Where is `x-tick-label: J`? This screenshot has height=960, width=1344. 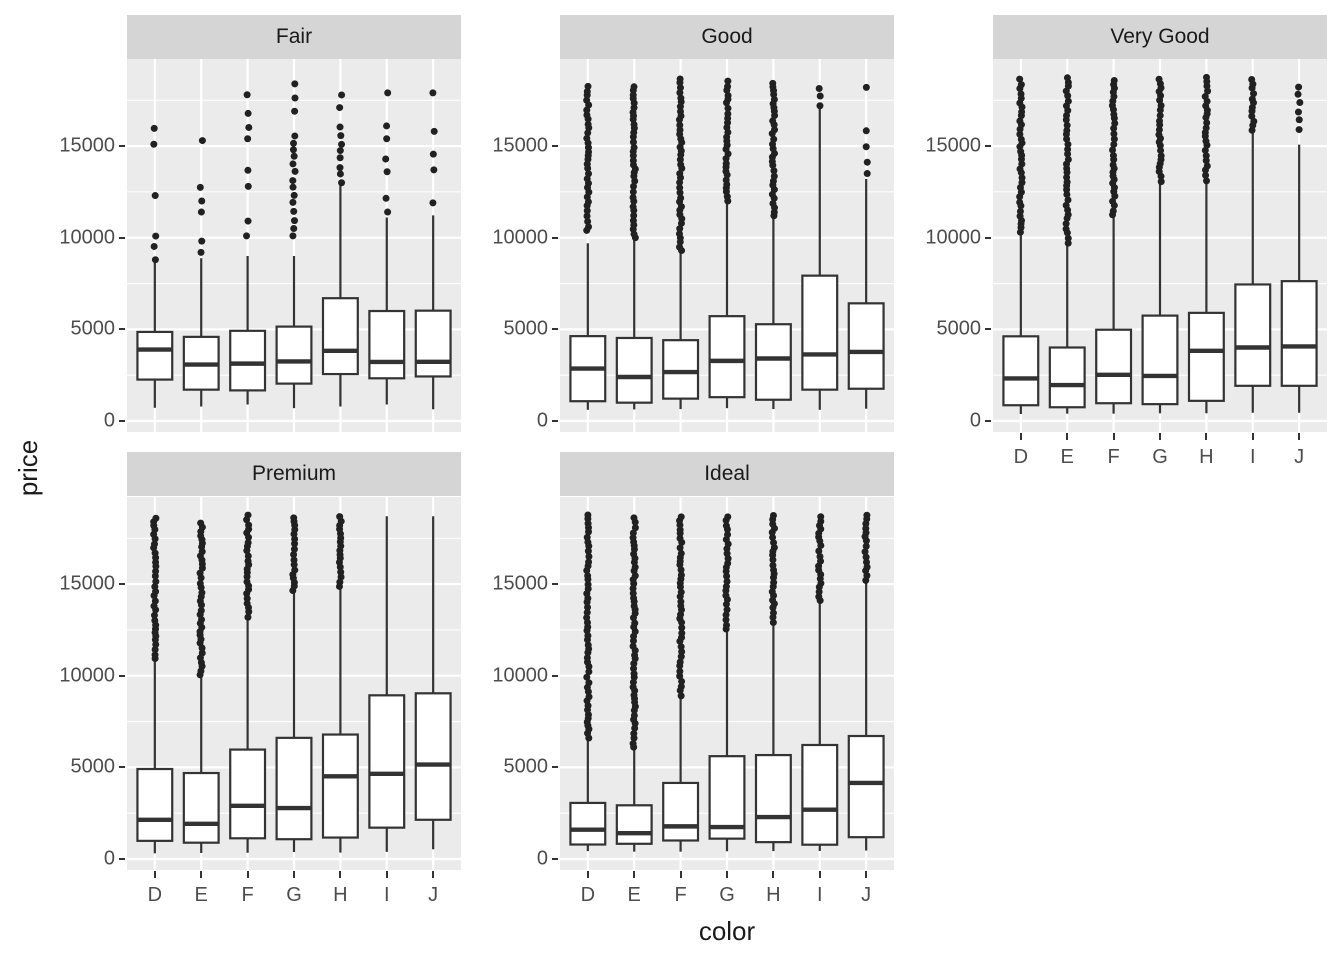
x-tick-label: J is located at coordinates (433, 895).